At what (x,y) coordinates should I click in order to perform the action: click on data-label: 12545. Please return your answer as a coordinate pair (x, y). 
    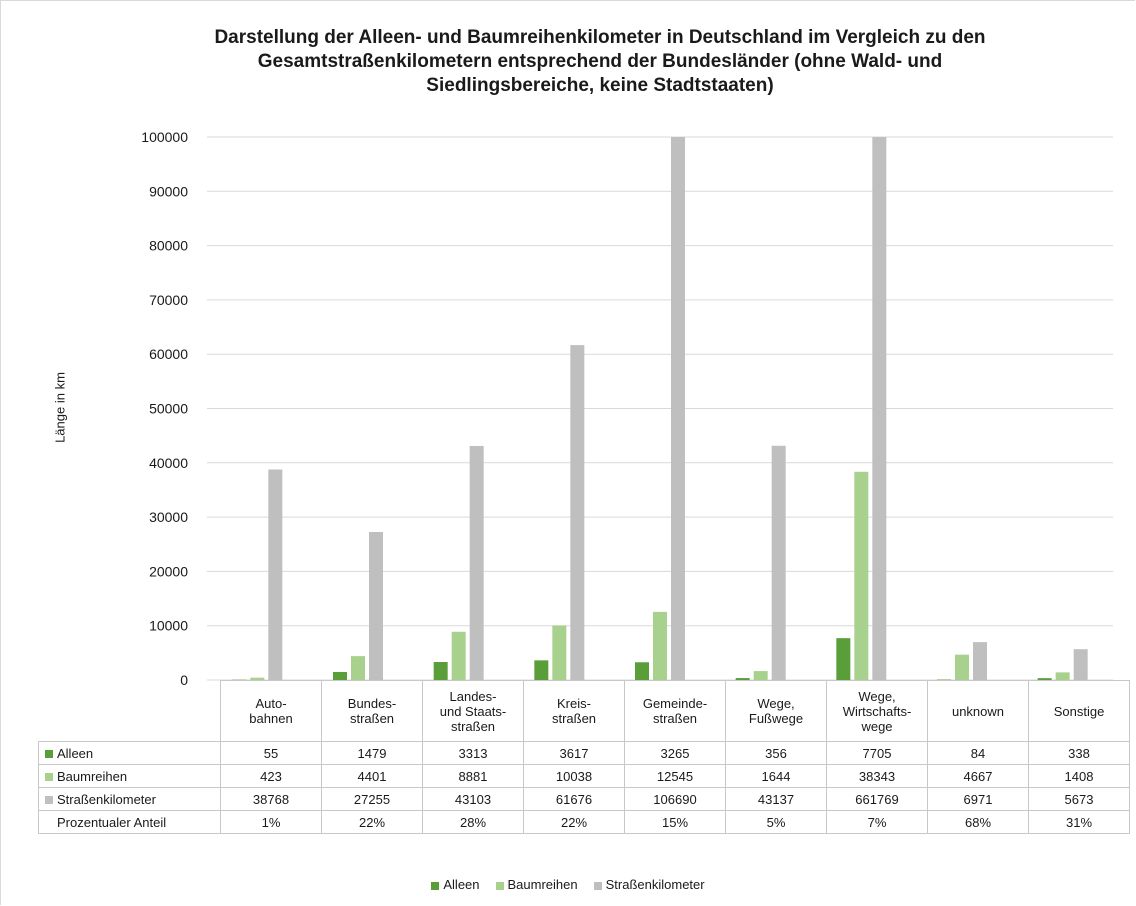
    Looking at the image, I should click on (675, 776).